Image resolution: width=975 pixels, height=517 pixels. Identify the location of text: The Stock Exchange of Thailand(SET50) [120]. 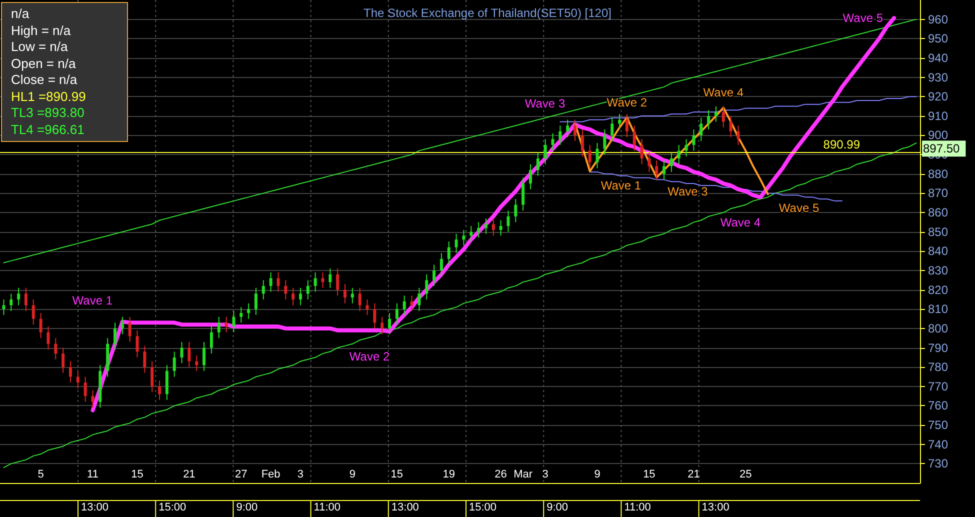
(488, 13).